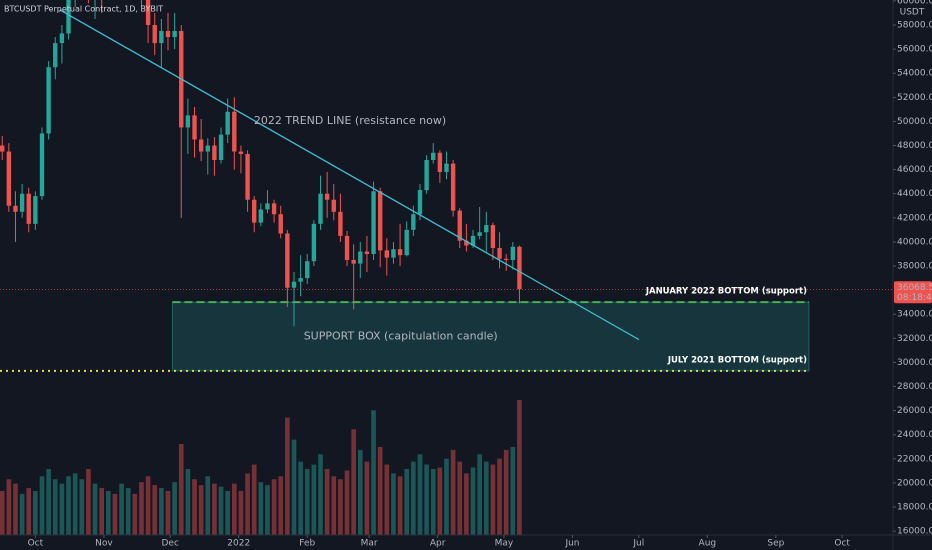 Image resolution: width=932 pixels, height=550 pixels. What do you see at coordinates (169, 544) in the screenshot?
I see `x-tick-label: Dec` at bounding box center [169, 544].